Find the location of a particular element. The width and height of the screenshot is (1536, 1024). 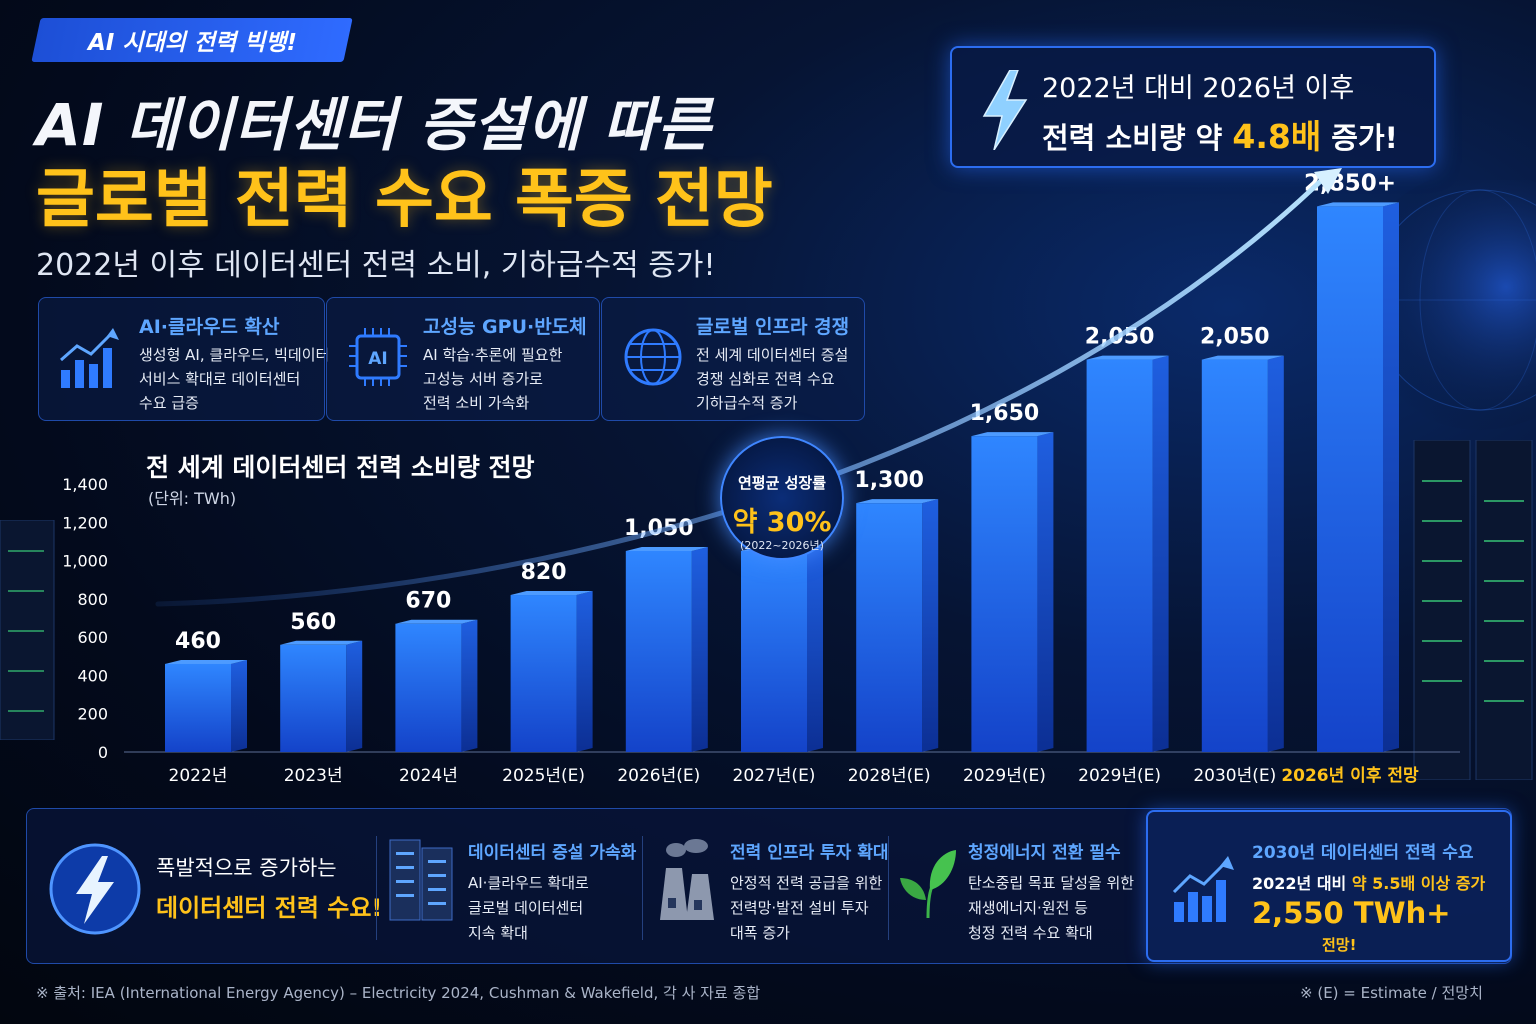

bar-value-label: 1,300 is located at coordinates (889, 480).